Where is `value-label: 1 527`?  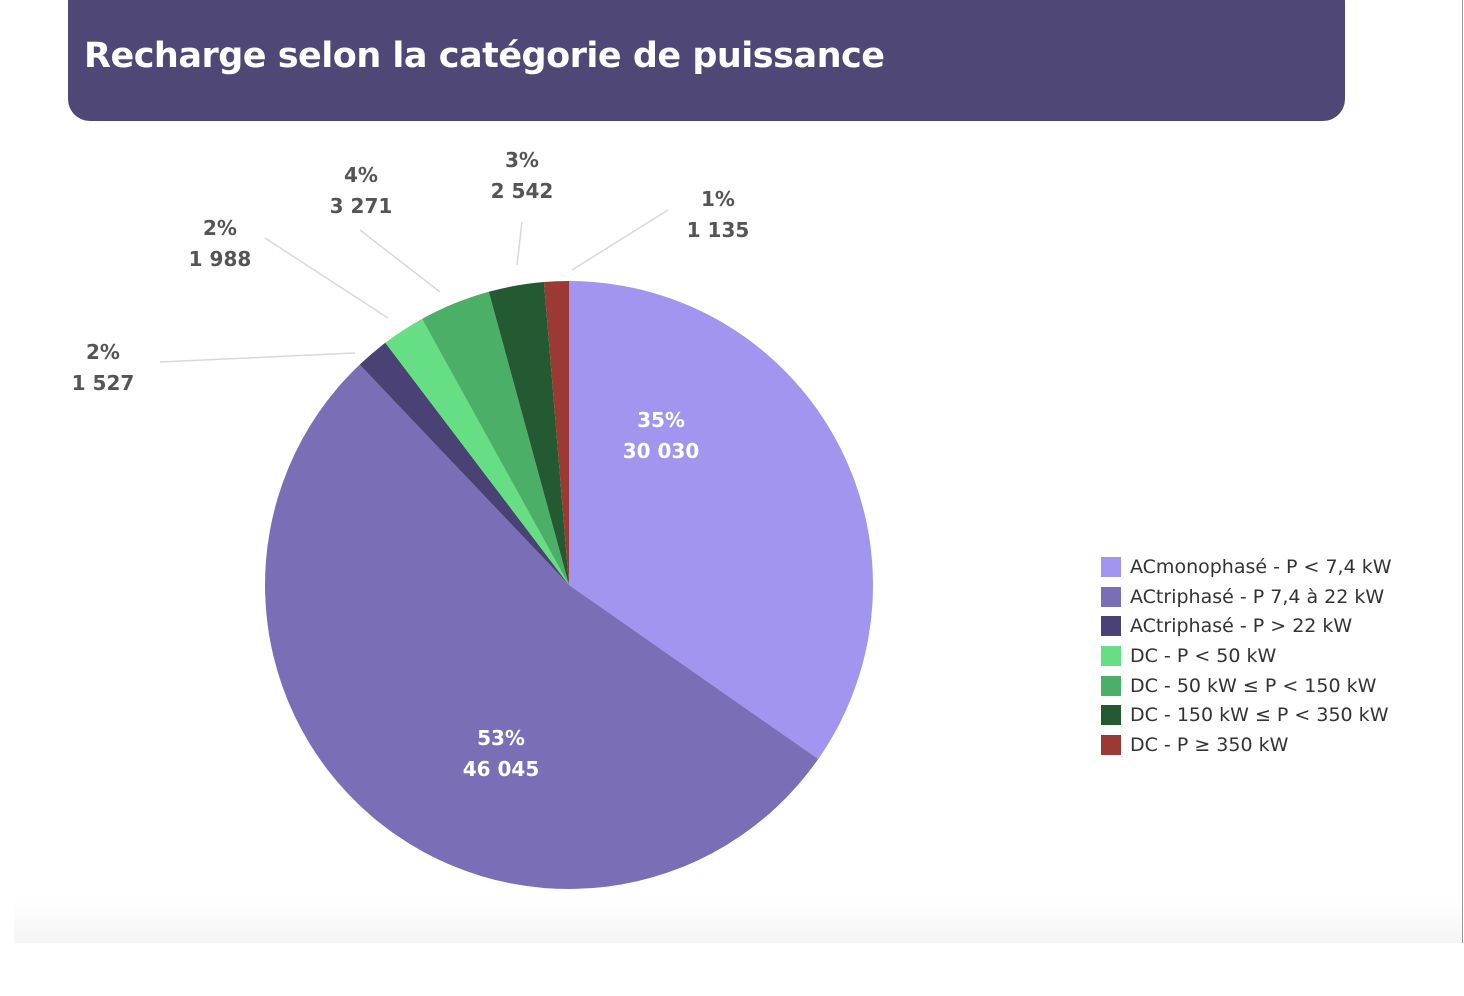
value-label: 1 527 is located at coordinates (103, 383).